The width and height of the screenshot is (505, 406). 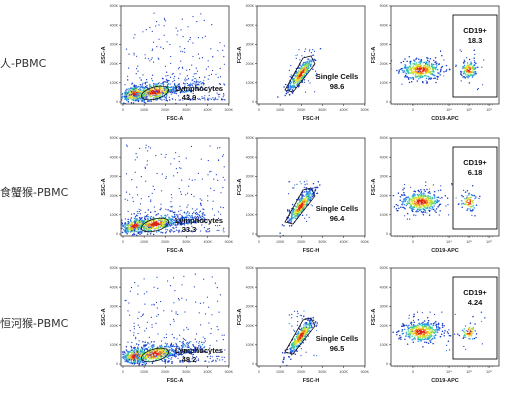 What do you see at coordinates (489, 110) in the screenshot?
I see `x-tick-label: 10⁶` at bounding box center [489, 110].